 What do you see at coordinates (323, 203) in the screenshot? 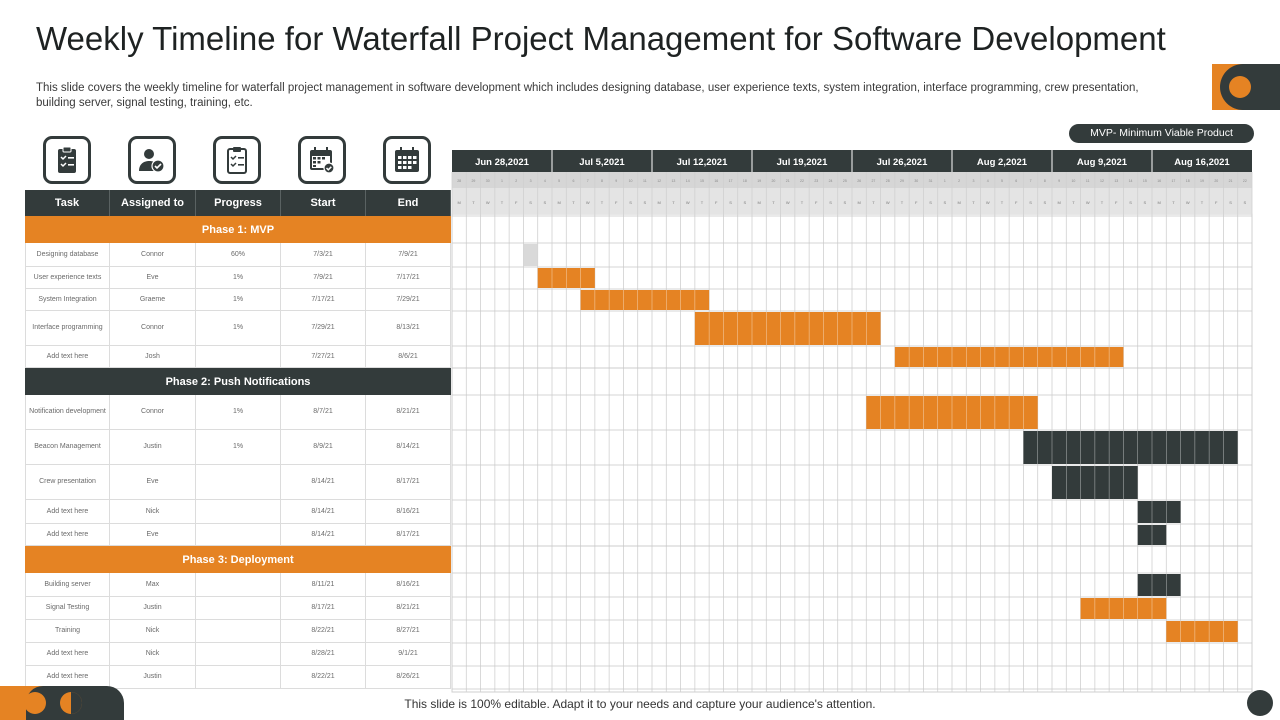
I see `header-start: Start` at bounding box center [323, 203].